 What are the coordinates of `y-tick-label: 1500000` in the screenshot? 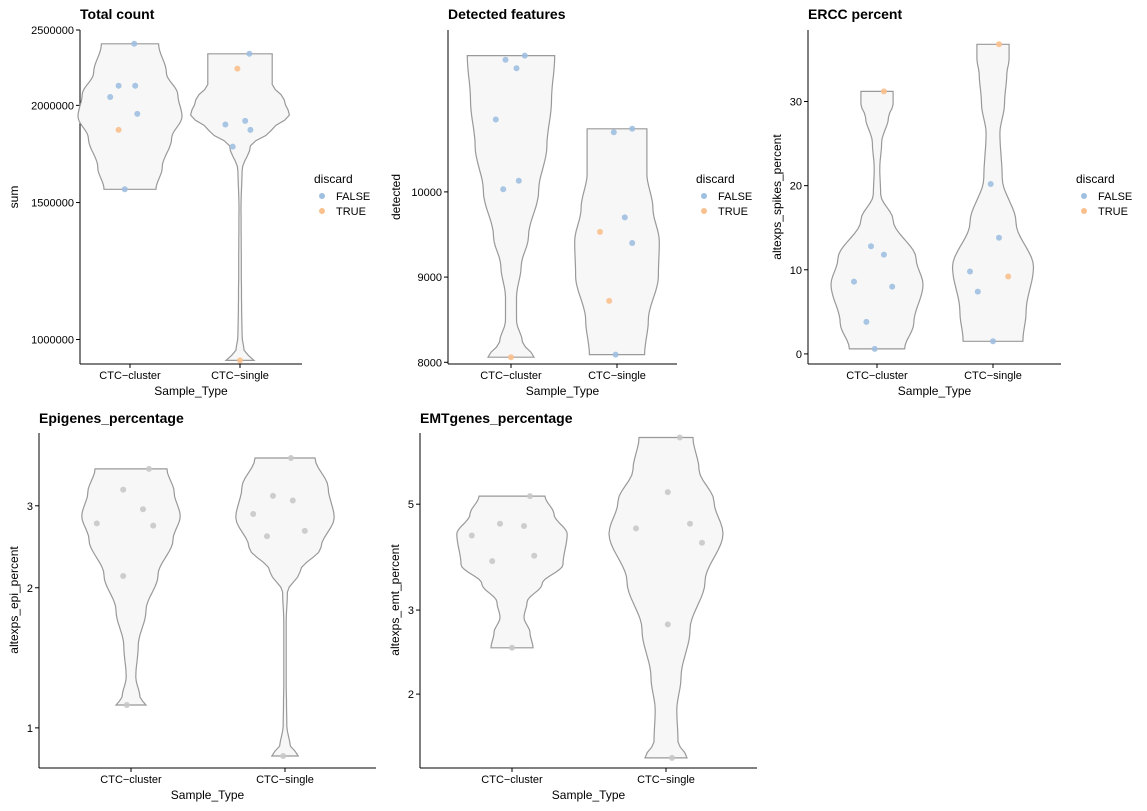 It's located at (52, 204).